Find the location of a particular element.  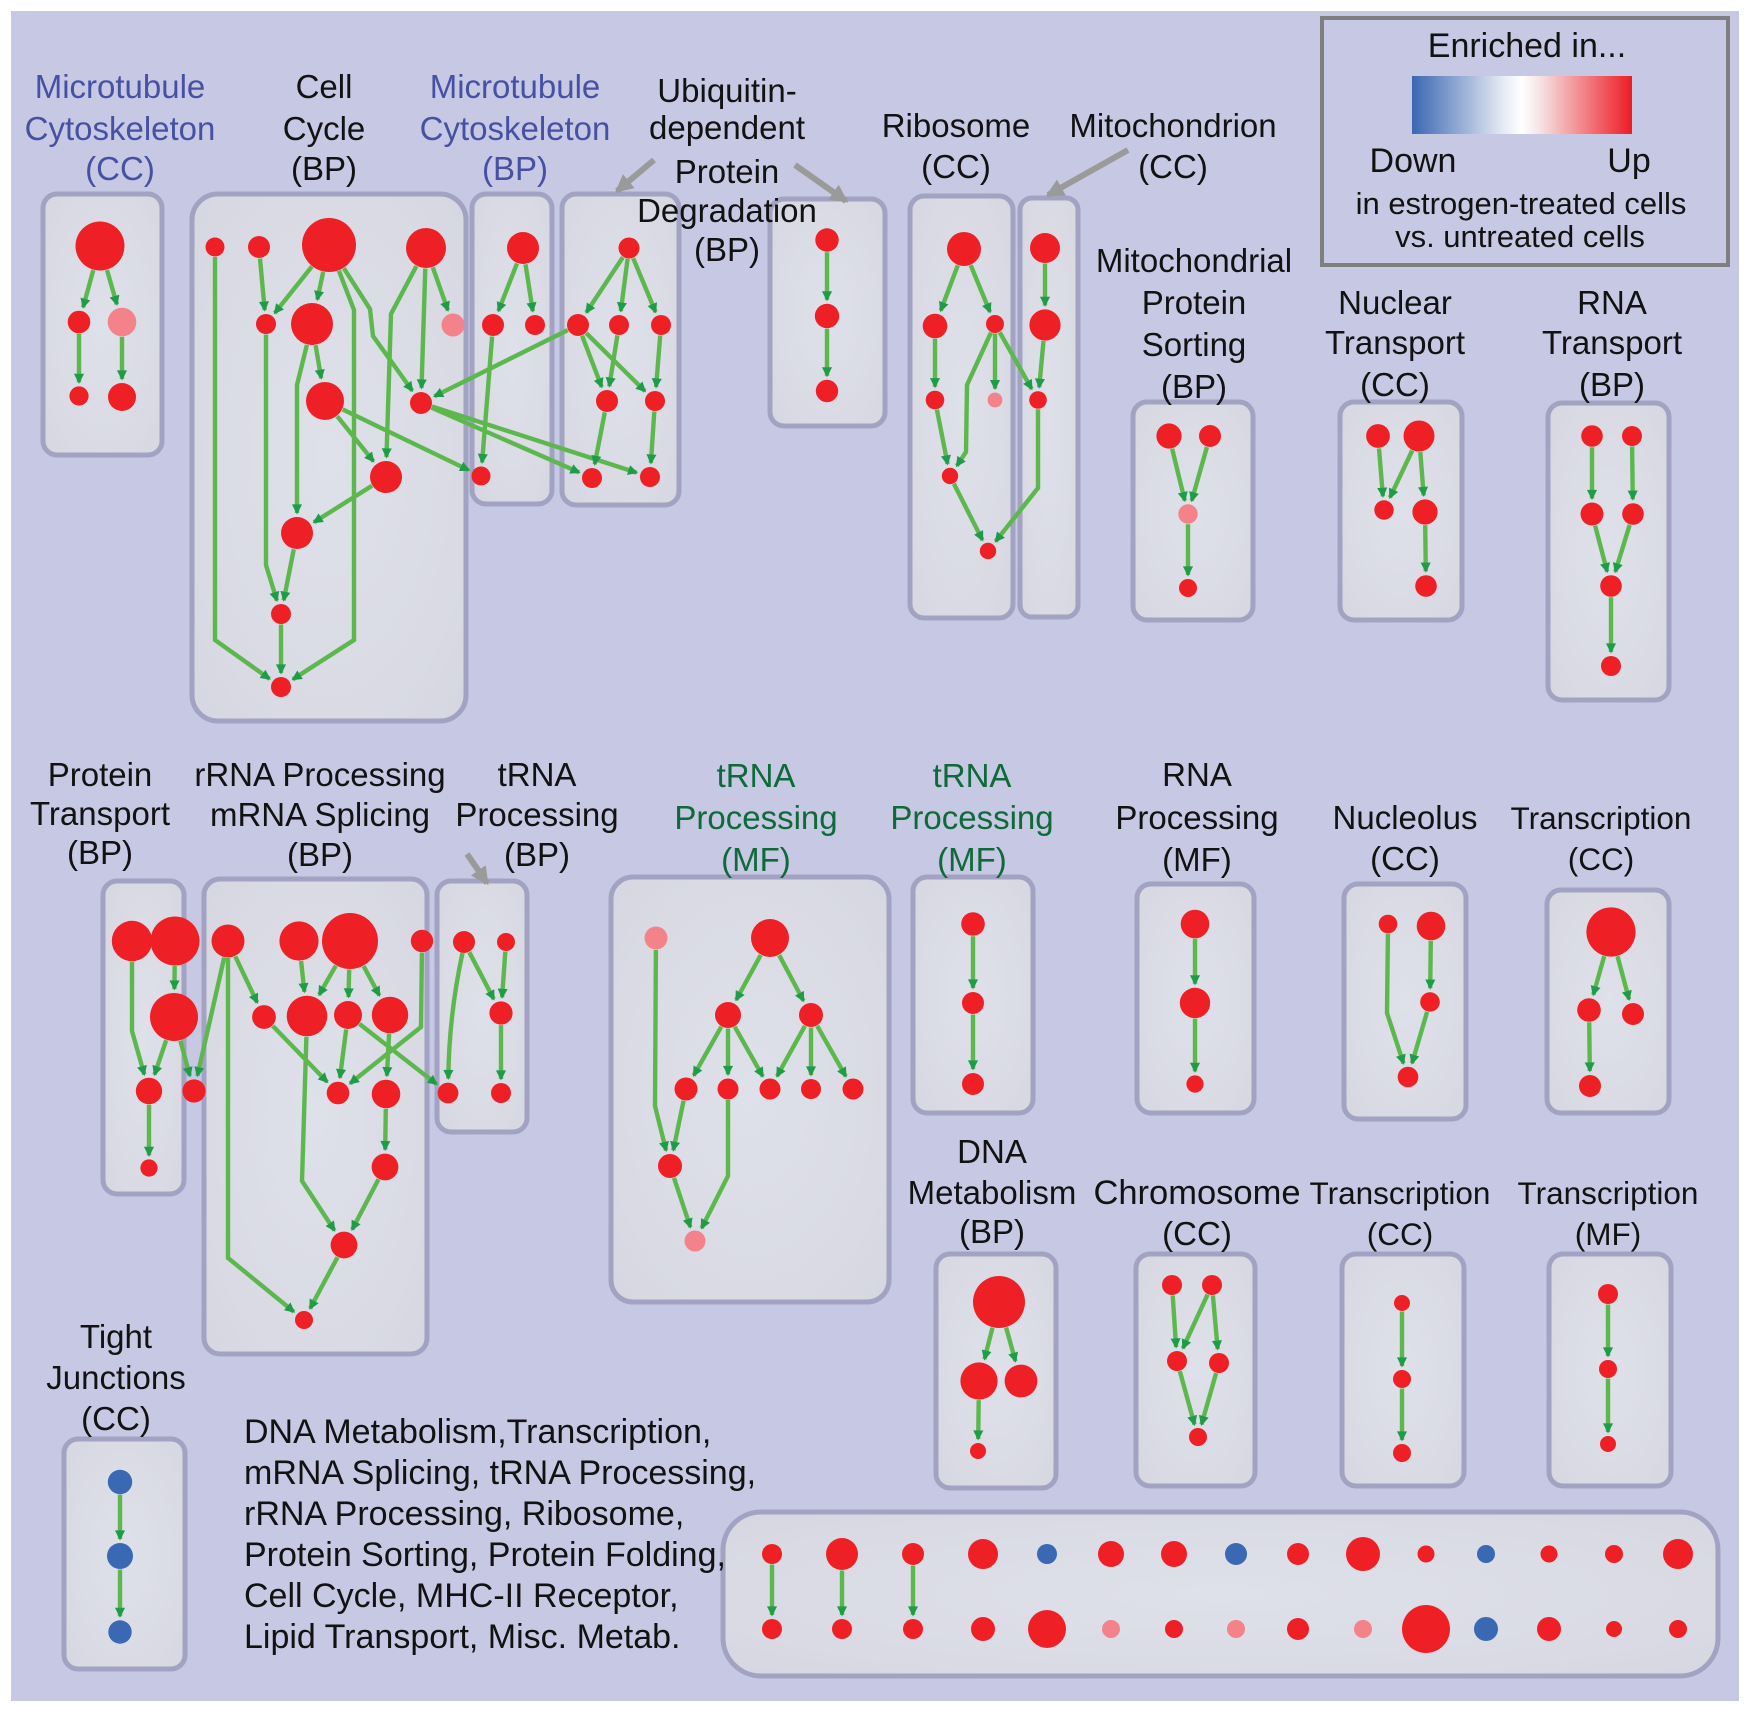

svg-text: Sorting is located at coordinates (1194, 344).